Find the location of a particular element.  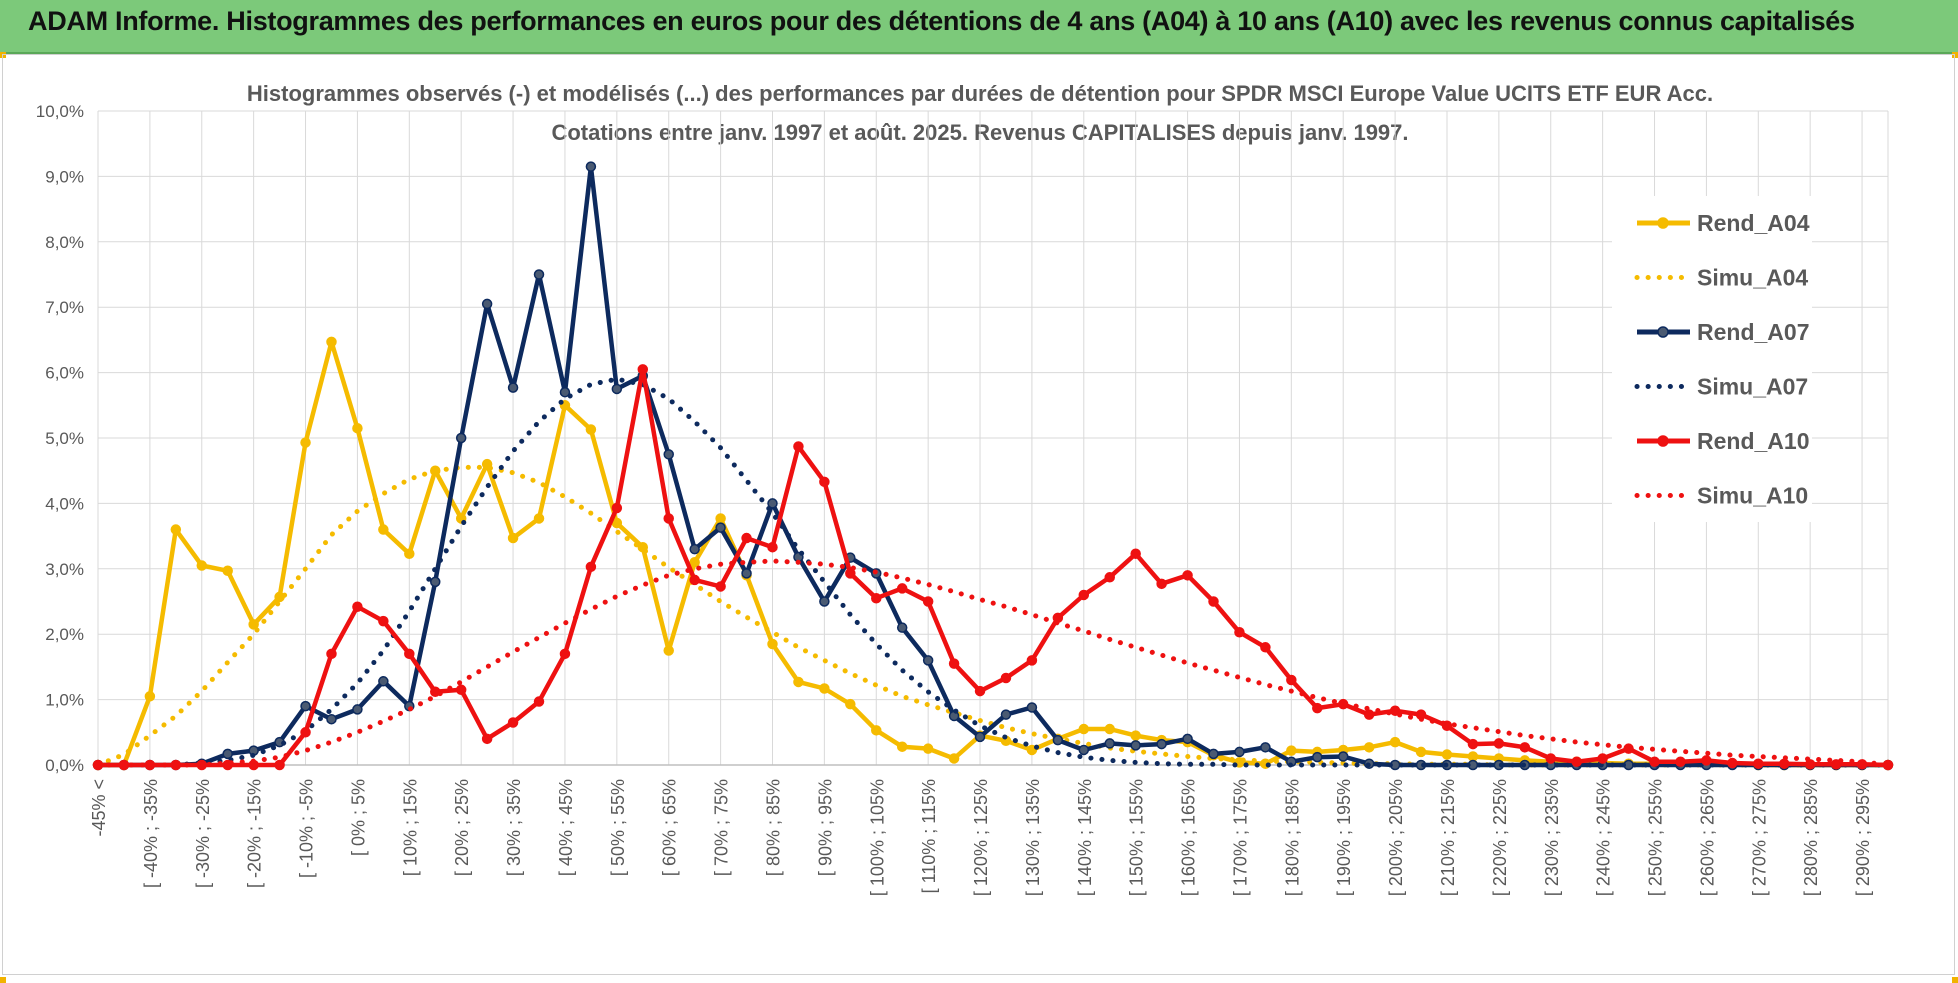

y-tick-label: 5,0% is located at coordinates (64, 438).